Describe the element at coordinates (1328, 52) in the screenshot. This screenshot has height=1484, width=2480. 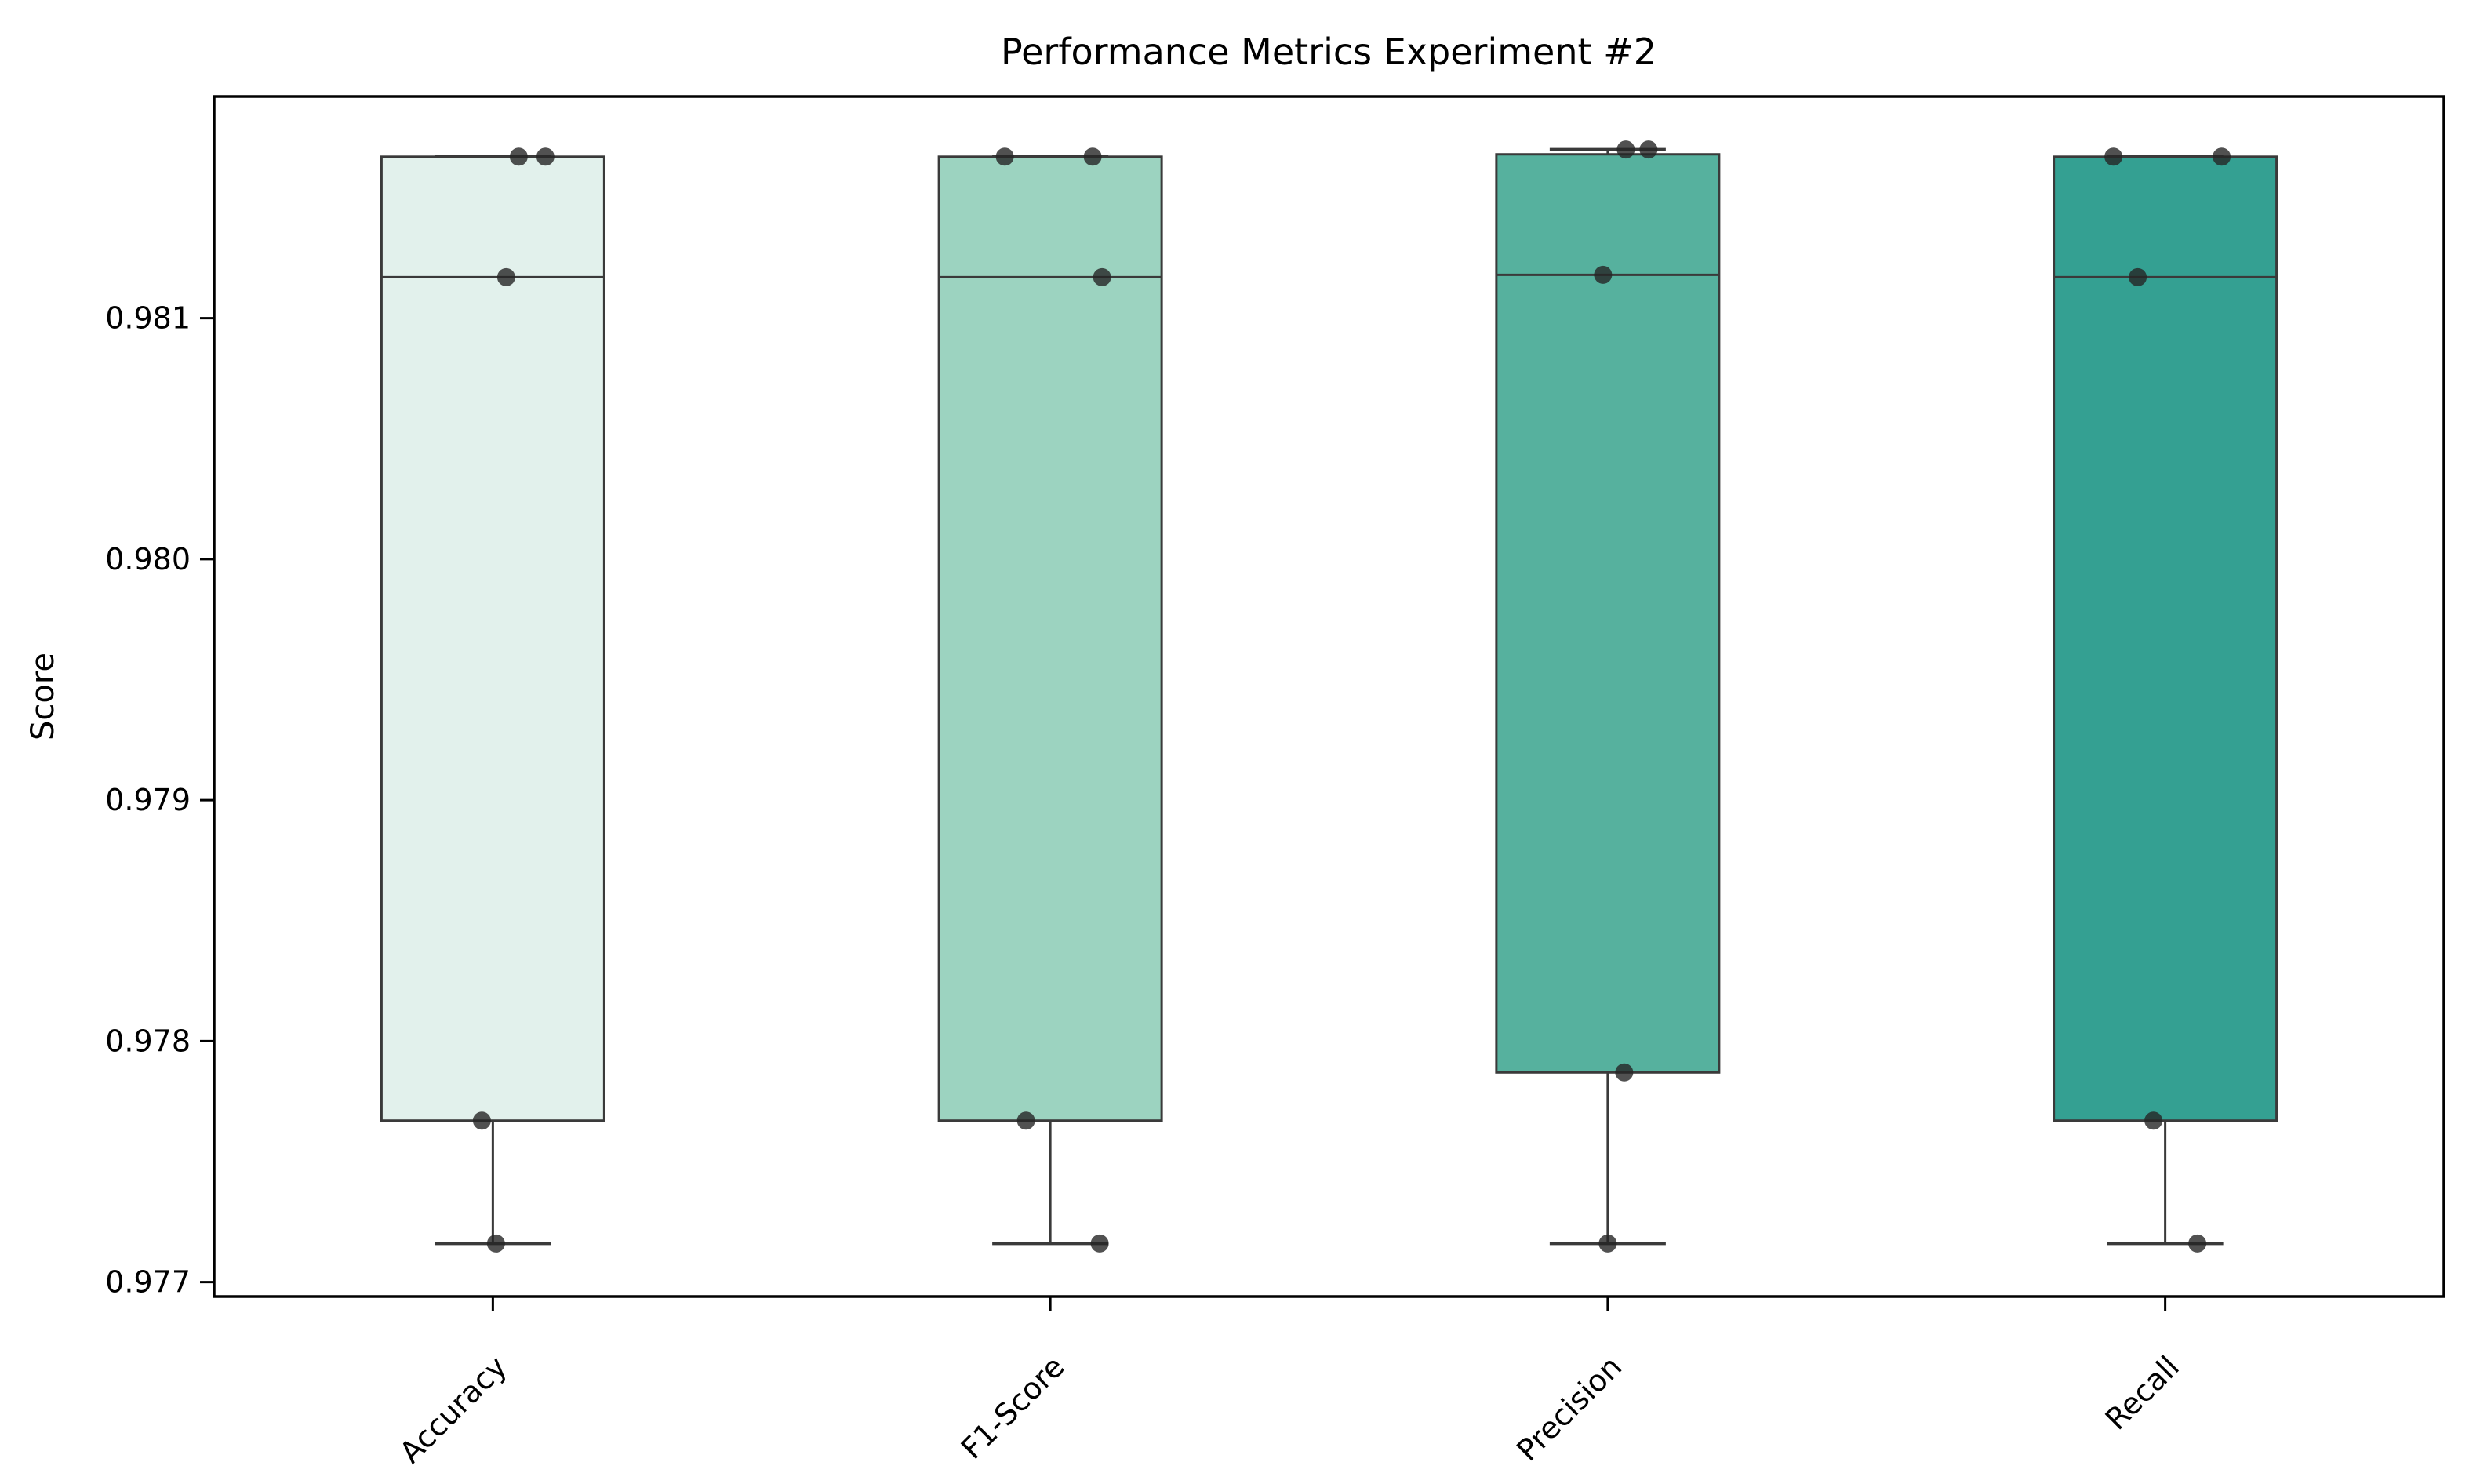
I see `chart-title: Performance Metrics Experiment #2` at that location.